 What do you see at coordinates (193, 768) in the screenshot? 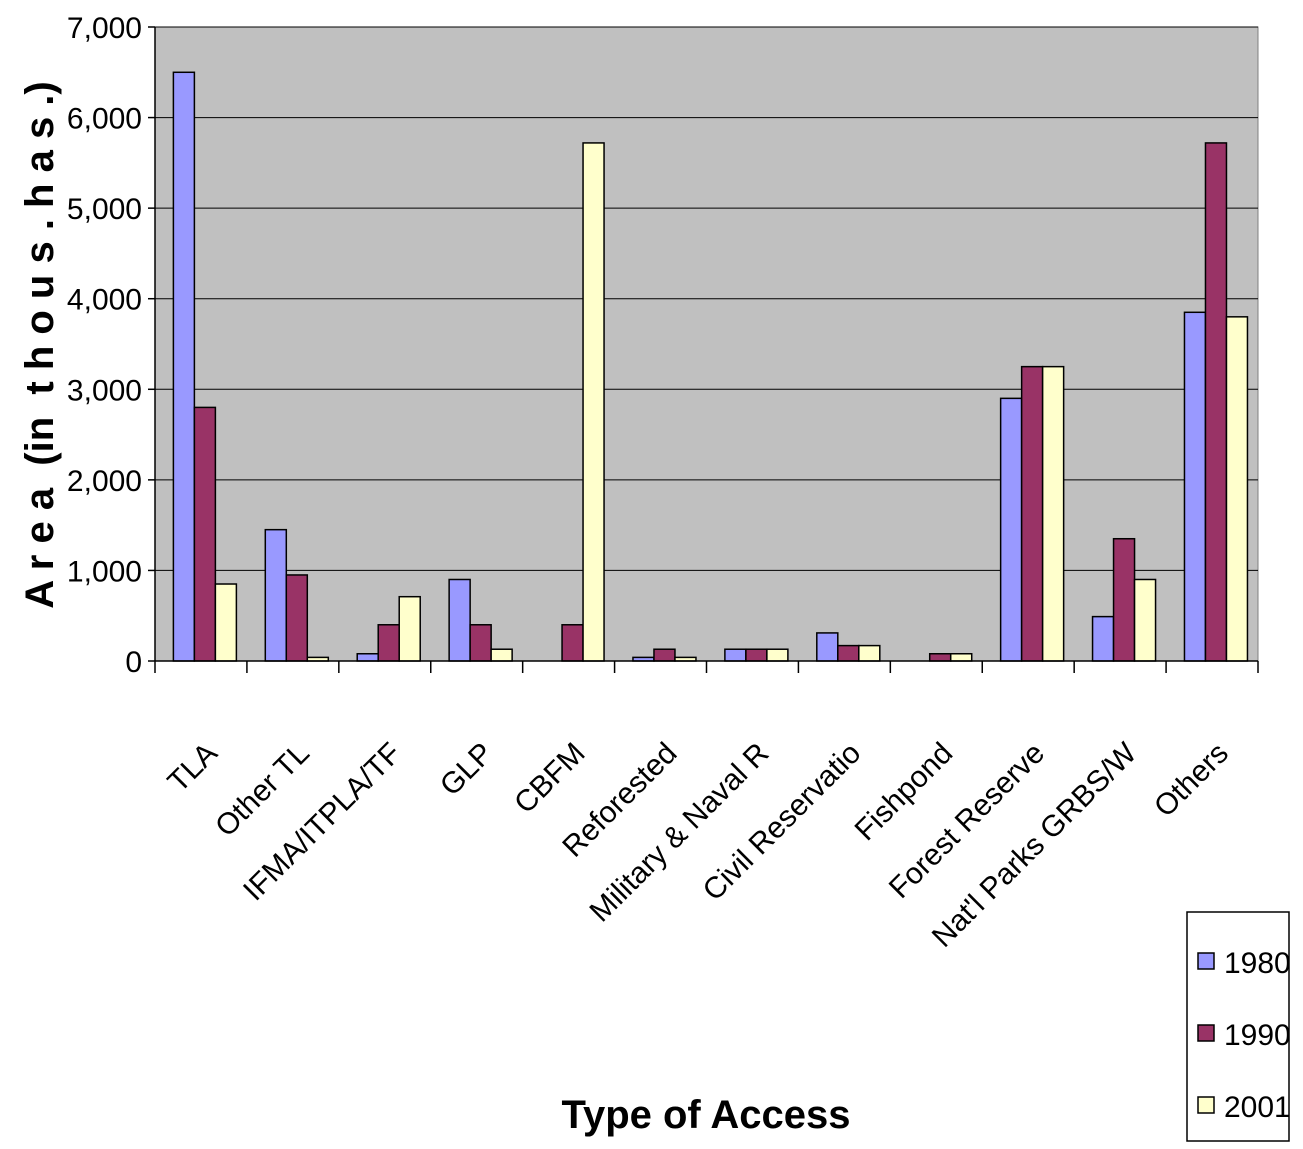
I see `x-tick-label: TLA` at bounding box center [193, 768].